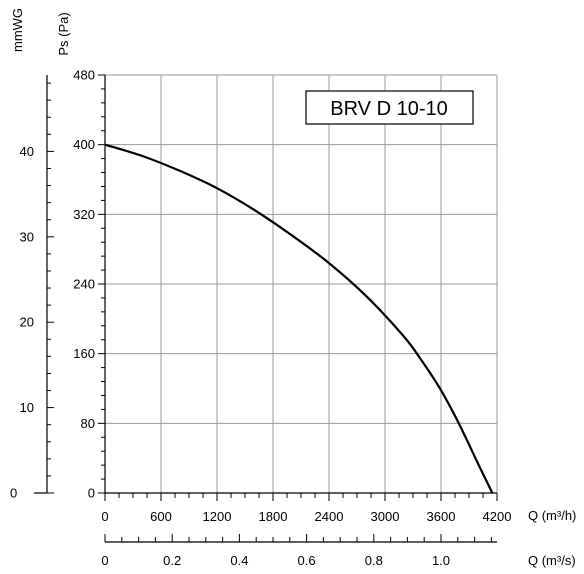  Describe the element at coordinates (307, 560) in the screenshot. I see `x-tick-label-m3s: 0.6` at that location.